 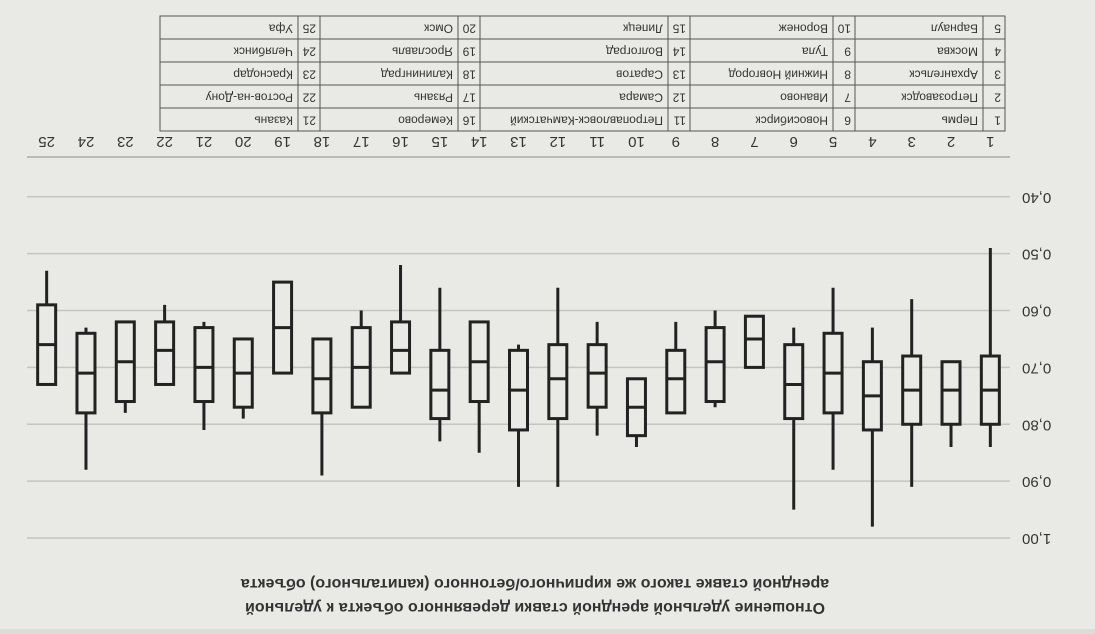 I want to click on x-tick-label: 16, so click(x=400, y=141).